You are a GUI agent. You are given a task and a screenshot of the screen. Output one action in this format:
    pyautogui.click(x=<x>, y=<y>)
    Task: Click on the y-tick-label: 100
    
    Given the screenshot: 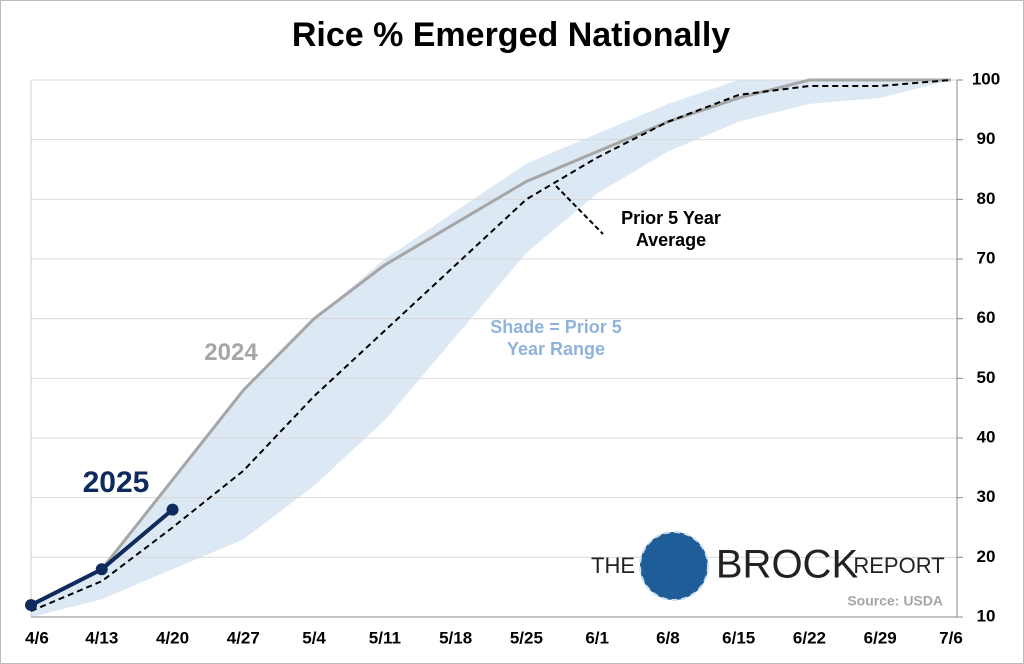 What is the action you would take?
    pyautogui.click(x=986, y=78)
    